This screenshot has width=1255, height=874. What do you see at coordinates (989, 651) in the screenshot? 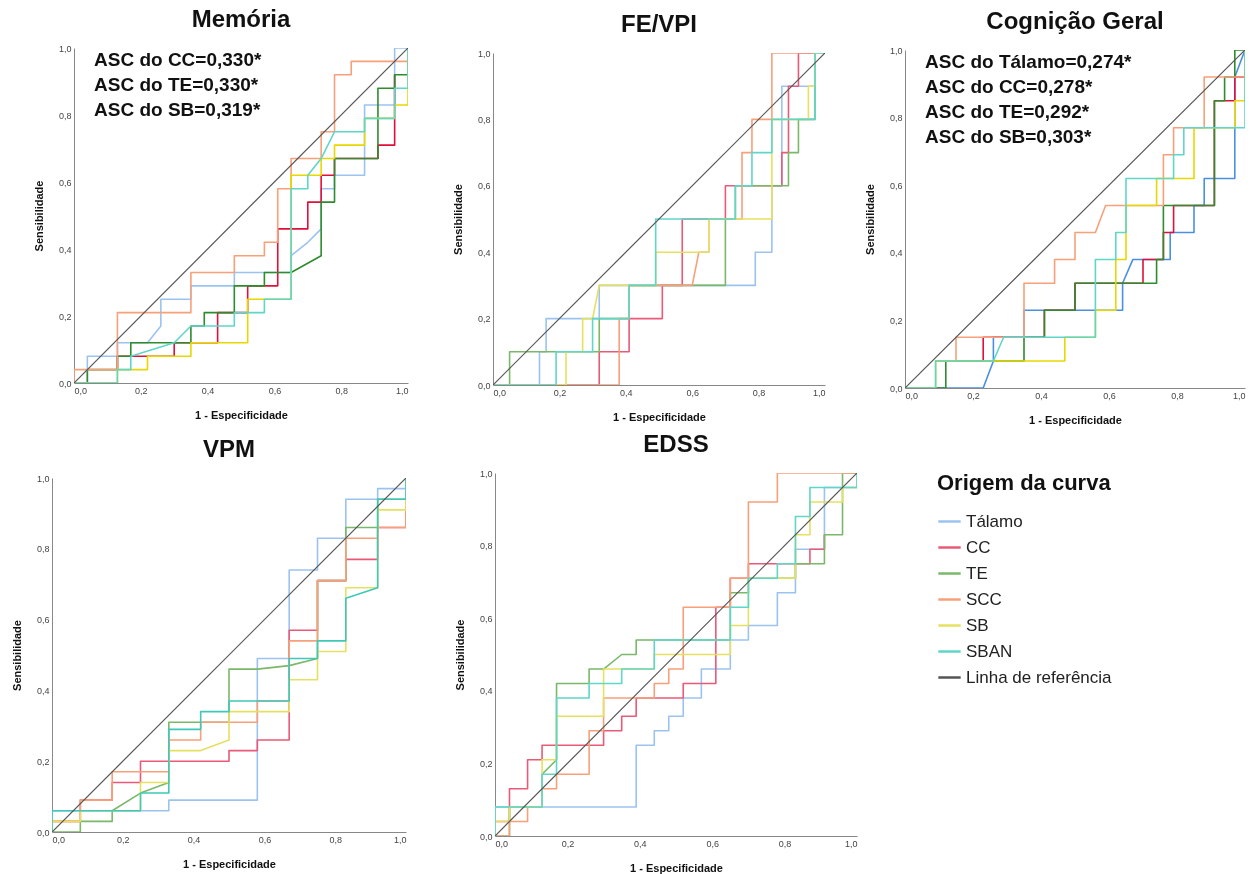
I see `legend-label: SBAN` at bounding box center [989, 651].